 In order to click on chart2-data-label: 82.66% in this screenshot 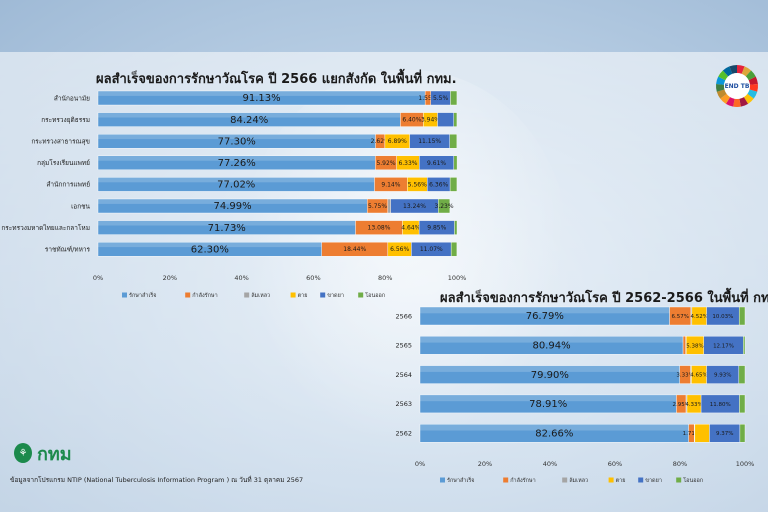, I will do `click(554, 433)`.